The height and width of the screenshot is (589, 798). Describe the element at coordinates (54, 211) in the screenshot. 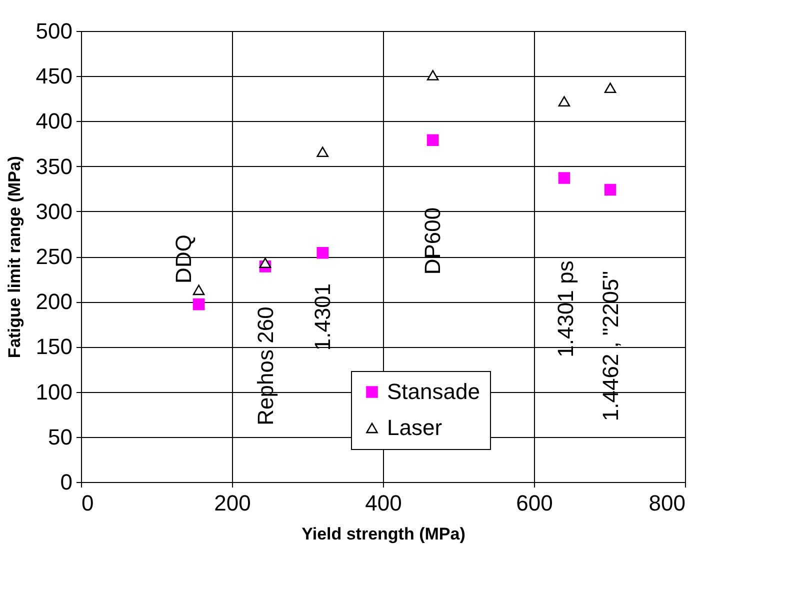

I see `y-tick-label: 300` at that location.